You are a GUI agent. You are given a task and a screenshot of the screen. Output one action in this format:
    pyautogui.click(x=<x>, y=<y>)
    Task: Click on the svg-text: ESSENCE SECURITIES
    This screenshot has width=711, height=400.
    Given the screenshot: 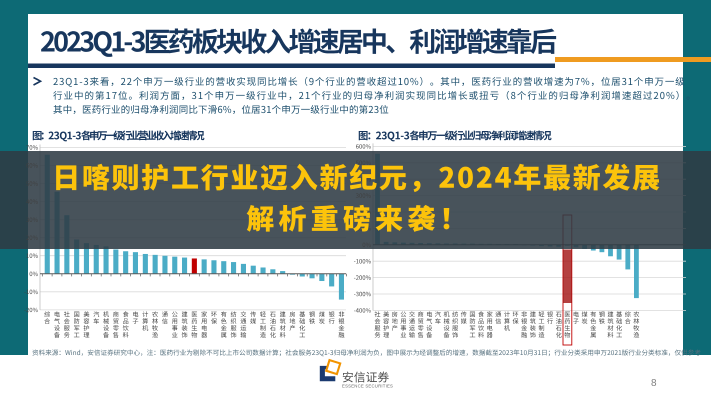 What is the action you would take?
    pyautogui.click(x=367, y=386)
    